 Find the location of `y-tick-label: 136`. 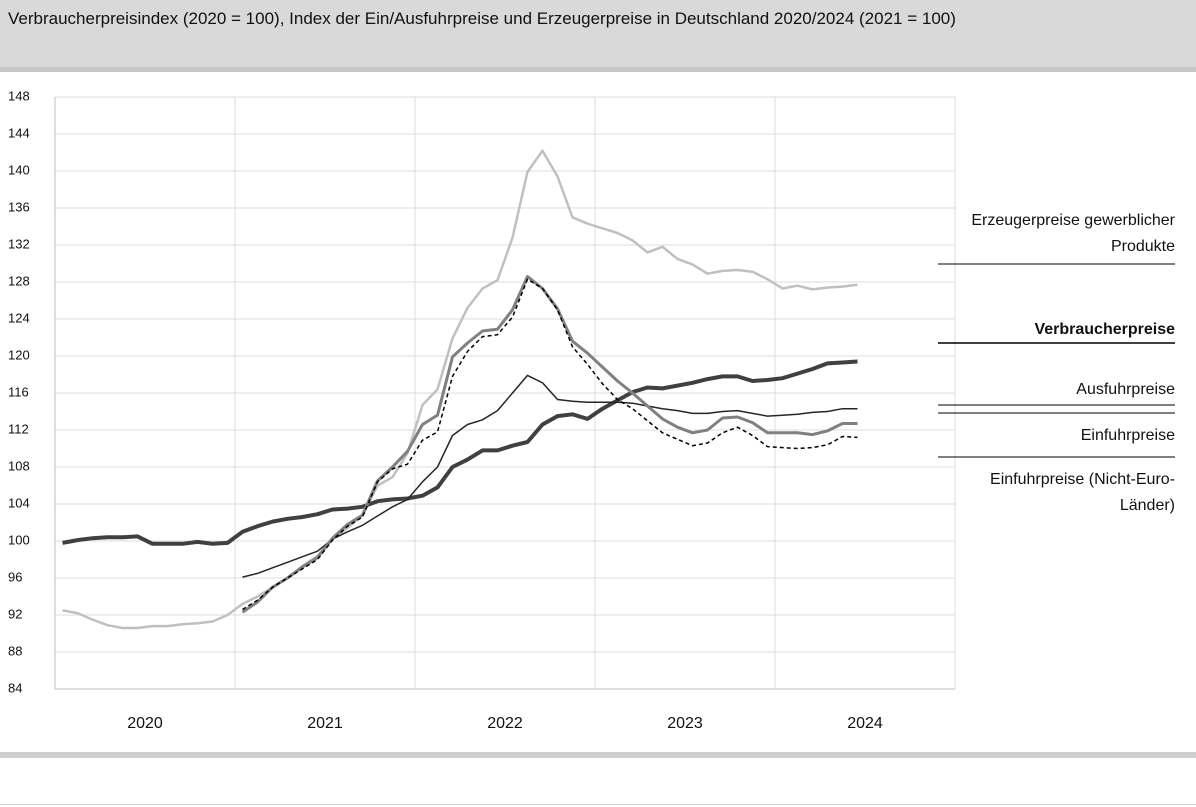

y-tick-label: 136 is located at coordinates (19, 206).